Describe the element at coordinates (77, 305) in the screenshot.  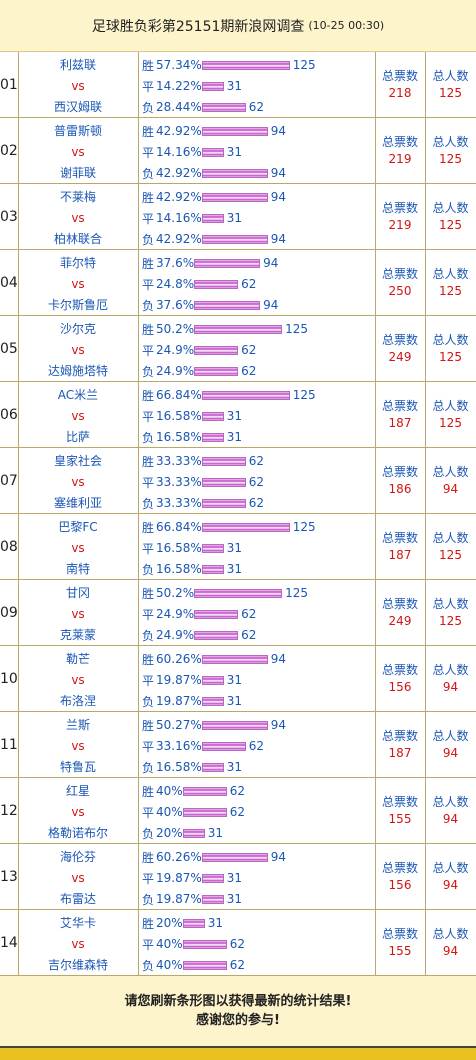
I see `away-team-link: 卡尔斯鲁厄` at that location.